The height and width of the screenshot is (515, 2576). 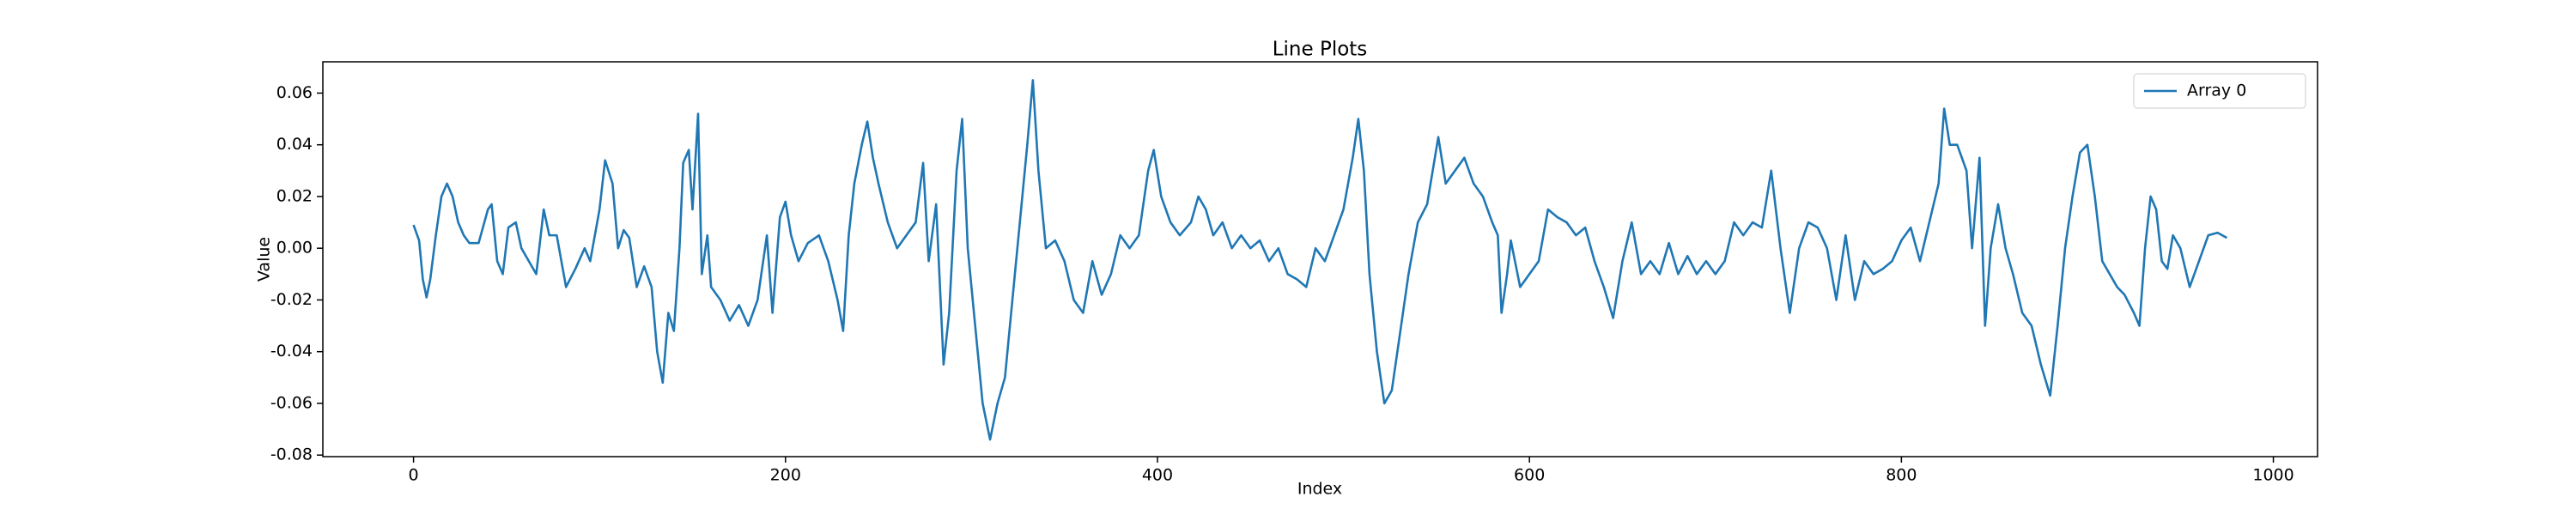 I want to click on y-tick-label: -0.08, so click(x=291, y=454).